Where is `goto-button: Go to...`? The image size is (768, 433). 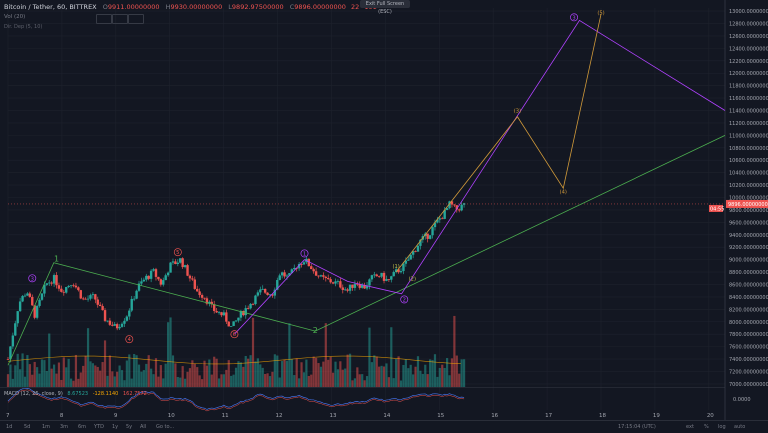 goto-button: Go to... is located at coordinates (165, 427).